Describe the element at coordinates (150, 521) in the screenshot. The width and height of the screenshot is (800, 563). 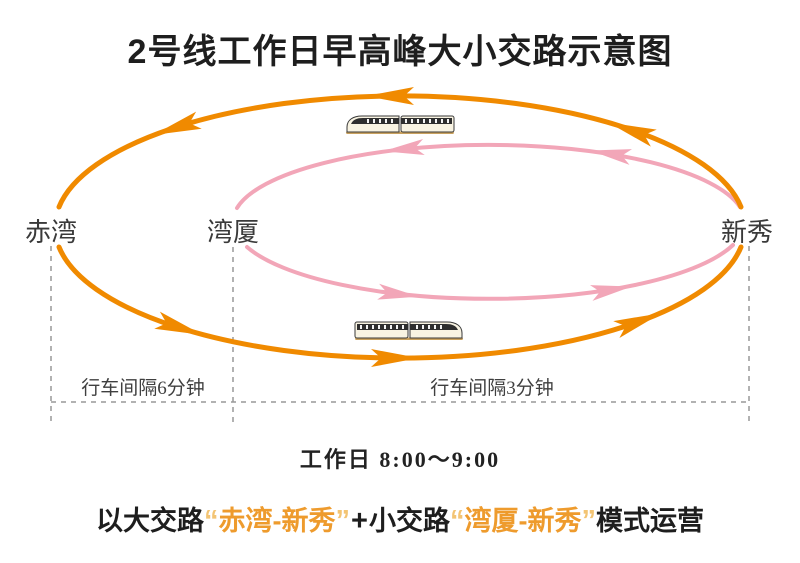
I see `footer-prefix: 以大交路` at that location.